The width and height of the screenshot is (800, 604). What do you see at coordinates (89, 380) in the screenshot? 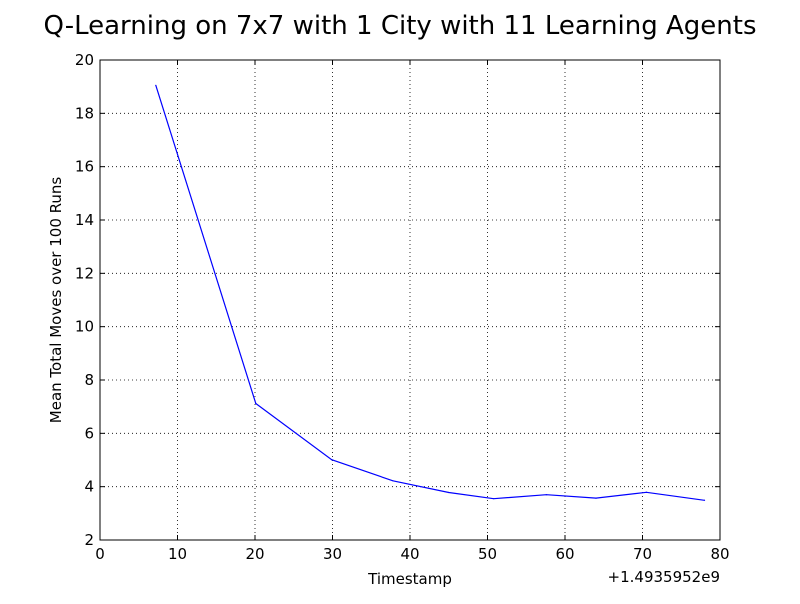
I see `y-tick-label: 8` at bounding box center [89, 380].